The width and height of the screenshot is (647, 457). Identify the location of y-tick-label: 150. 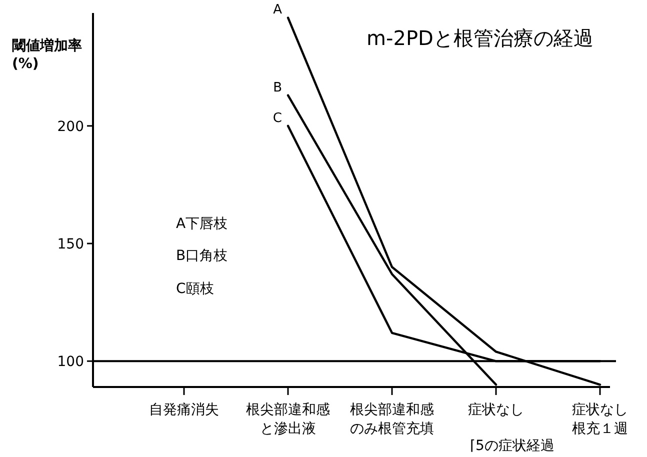
(70, 244).